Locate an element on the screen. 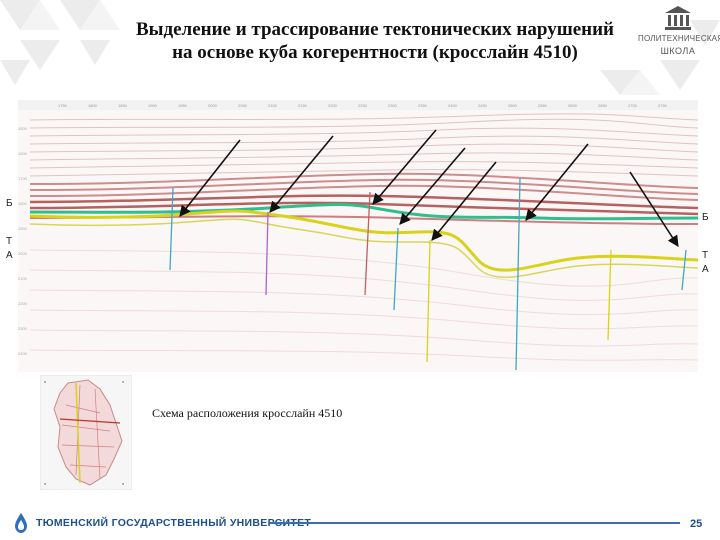  horizon-label-left-a: А is located at coordinates (9, 255).